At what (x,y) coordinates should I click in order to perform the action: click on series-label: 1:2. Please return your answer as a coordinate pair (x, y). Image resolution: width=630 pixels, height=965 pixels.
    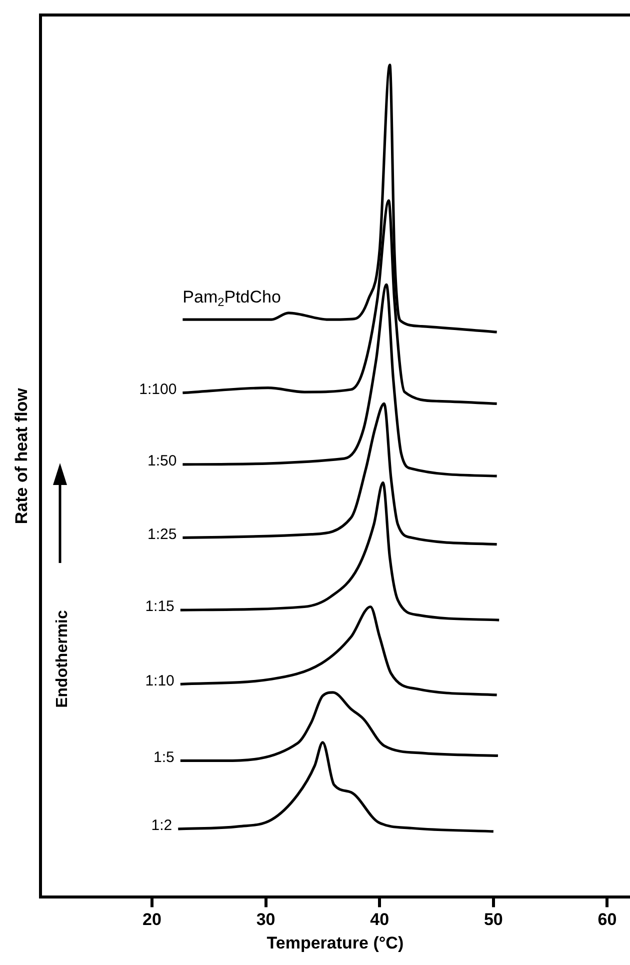
    Looking at the image, I should click on (161, 825).